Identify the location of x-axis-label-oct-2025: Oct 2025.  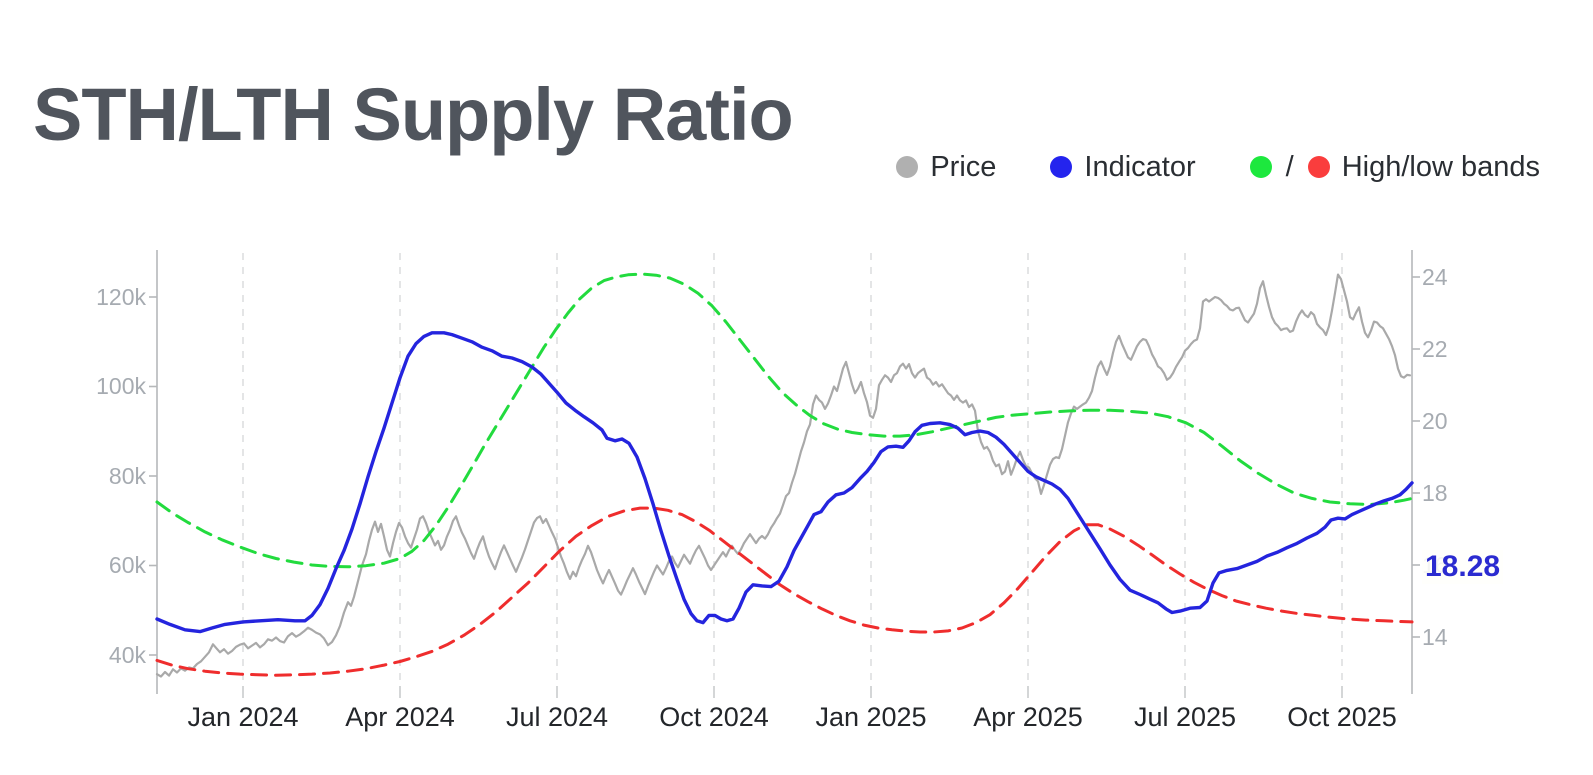
(1342, 717).